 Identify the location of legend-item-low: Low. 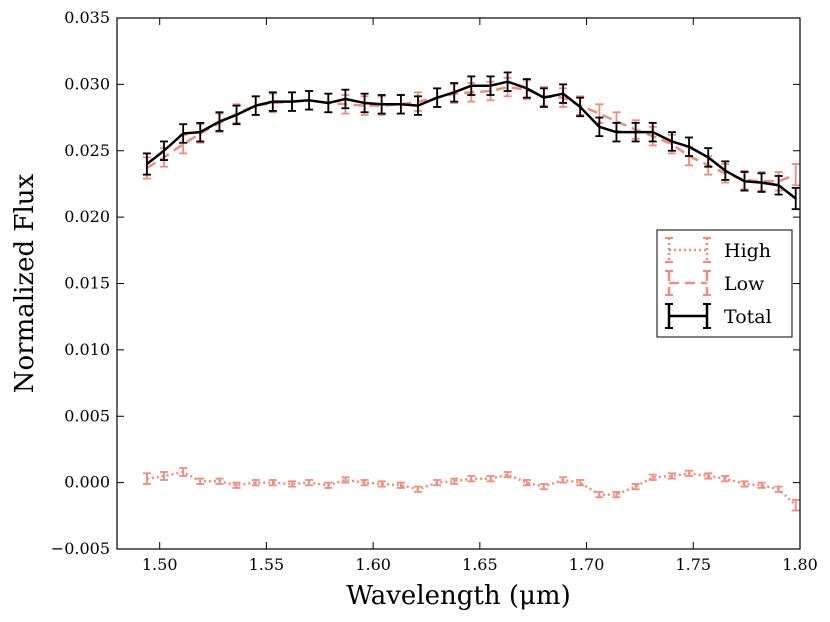
(715, 283).